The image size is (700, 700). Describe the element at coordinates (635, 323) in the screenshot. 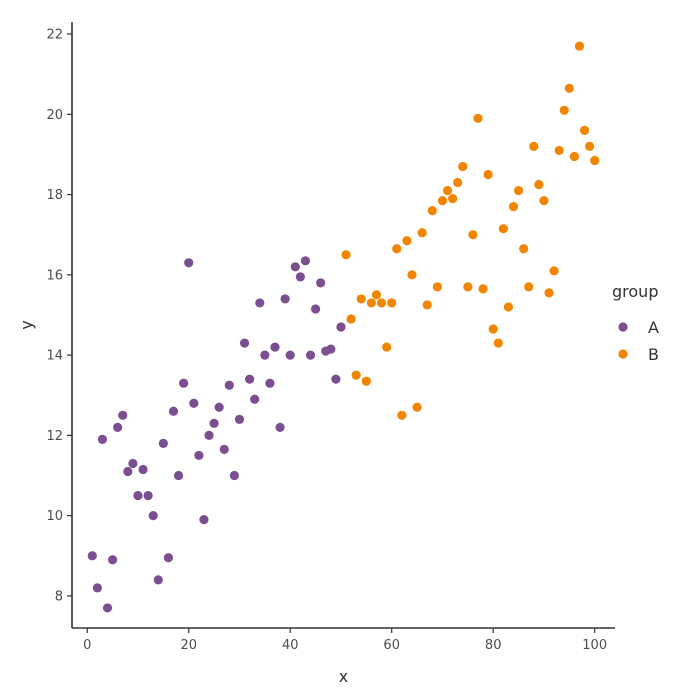

I see `legend: group AB` at that location.